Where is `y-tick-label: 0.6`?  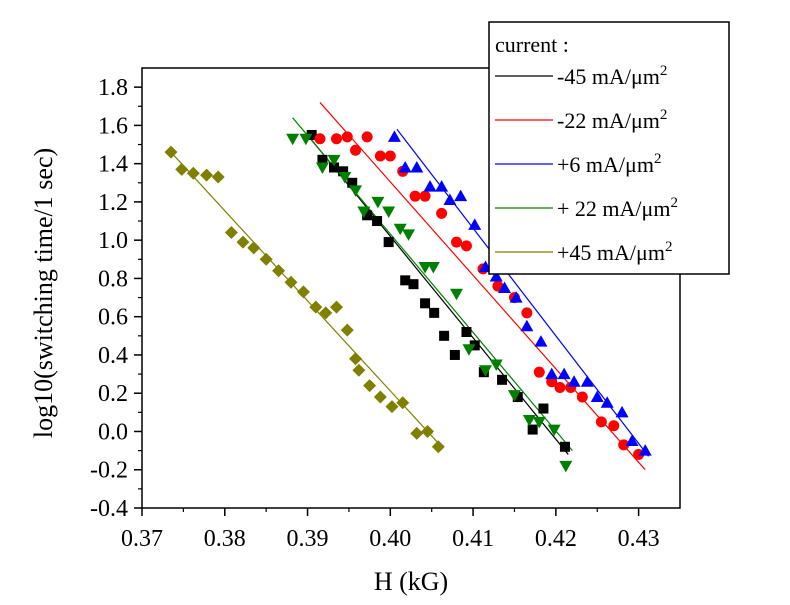
y-tick-label: 0.6 is located at coordinates (113, 318).